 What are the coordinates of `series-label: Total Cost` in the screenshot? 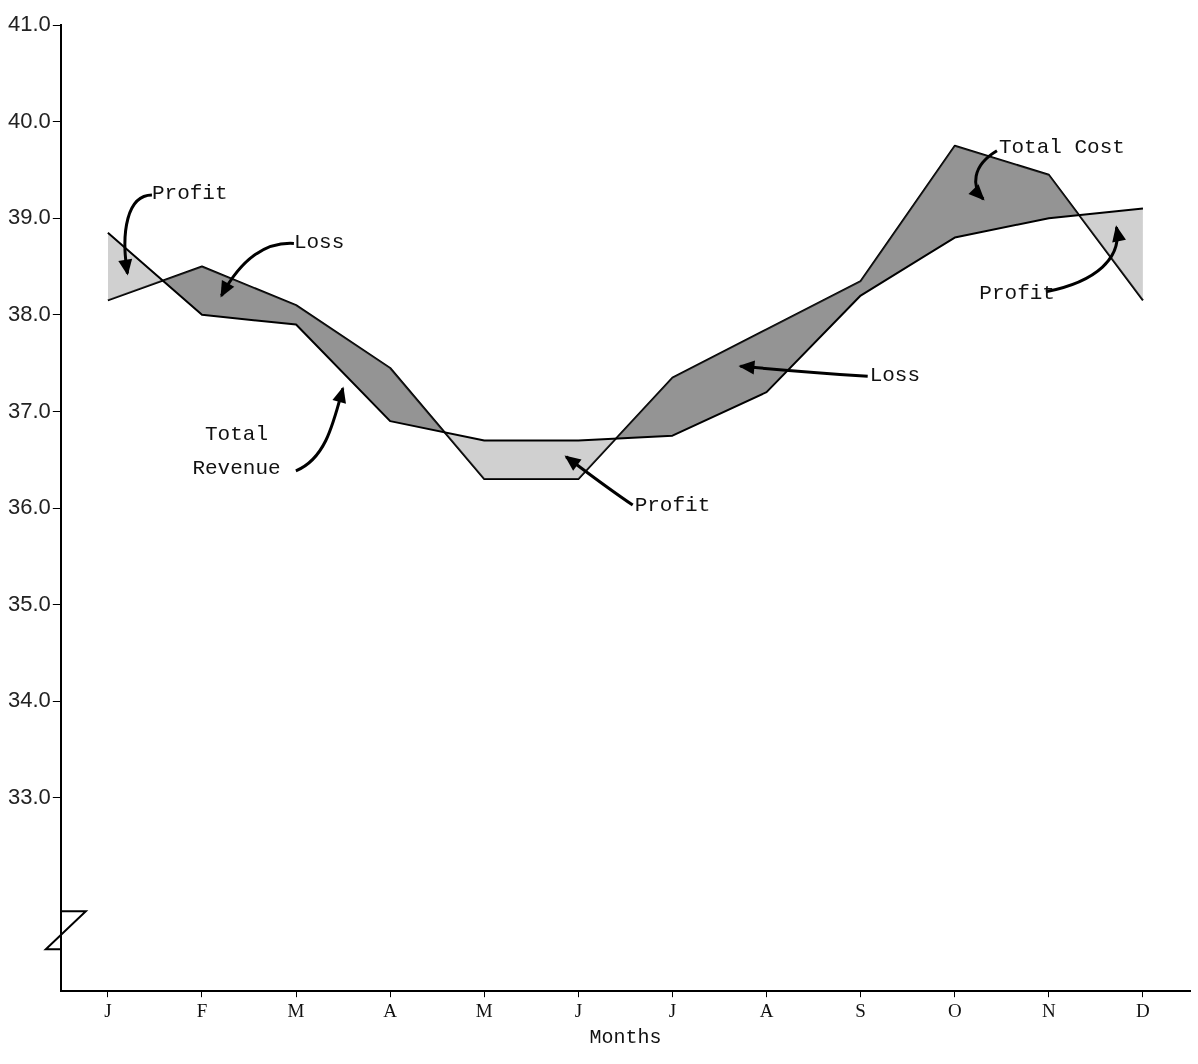 It's located at (1061, 147).